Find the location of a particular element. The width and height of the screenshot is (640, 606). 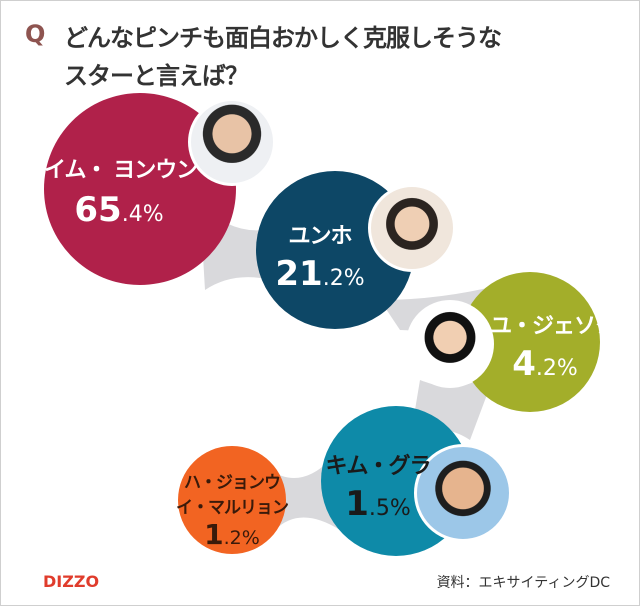

title-line-2: スターと言えば？ is located at coordinates (156, 76).